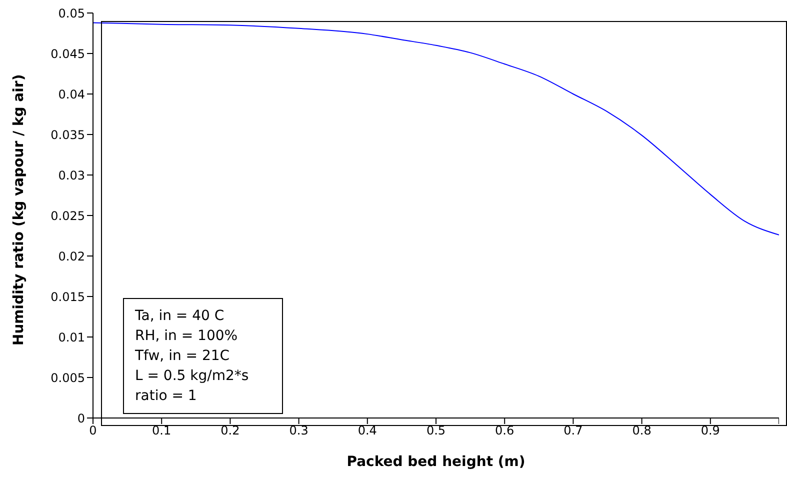 Image resolution: width=787 pixels, height=486 pixels. What do you see at coordinates (166, 396) in the screenshot?
I see `annotation: ratio = 1` at bounding box center [166, 396].